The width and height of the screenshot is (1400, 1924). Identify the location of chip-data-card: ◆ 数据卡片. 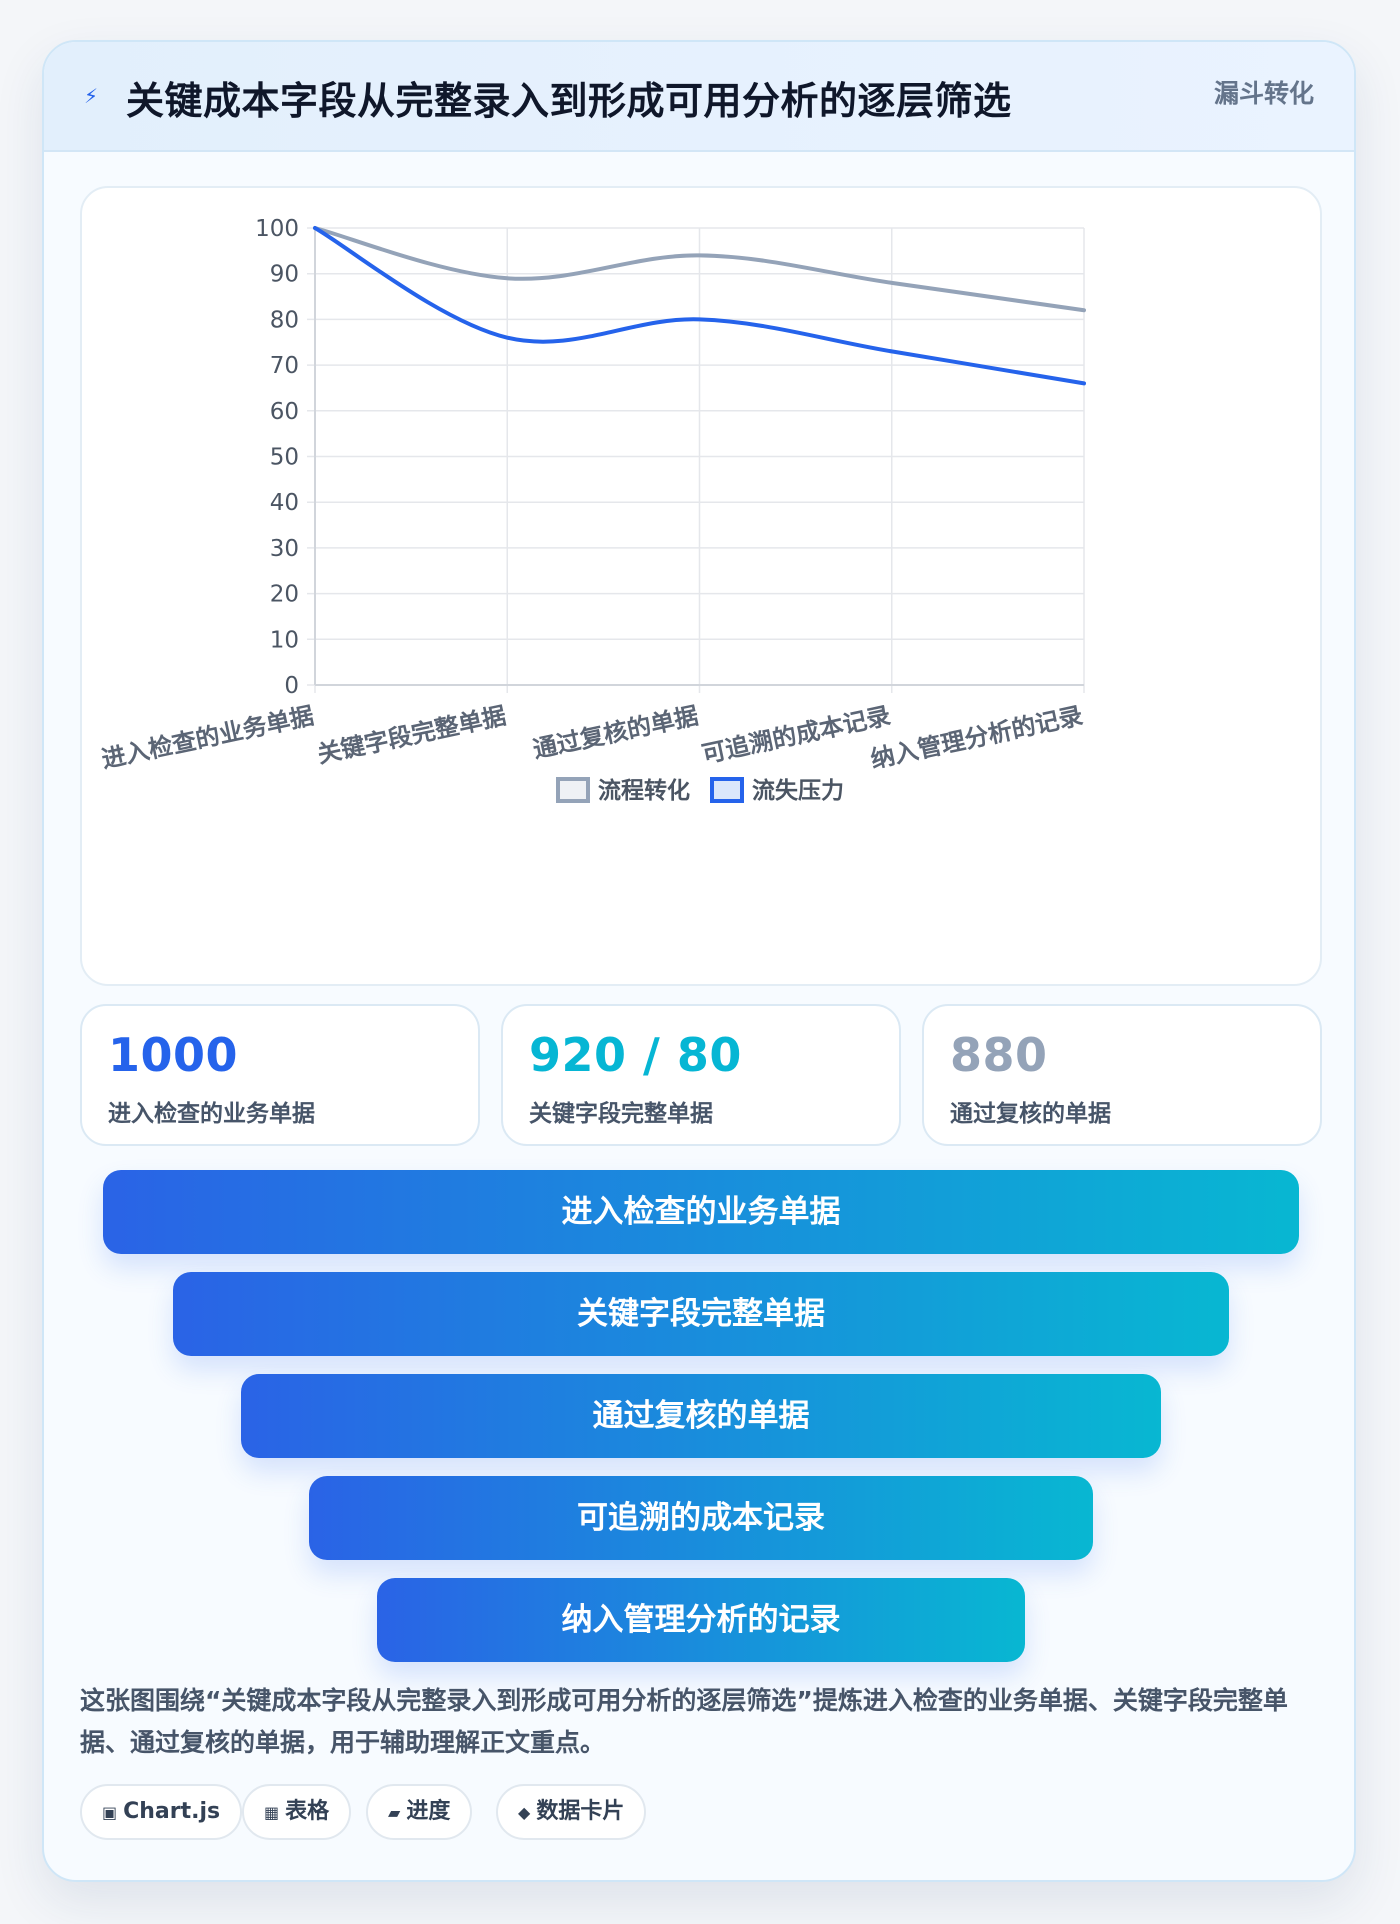
(571, 1812).